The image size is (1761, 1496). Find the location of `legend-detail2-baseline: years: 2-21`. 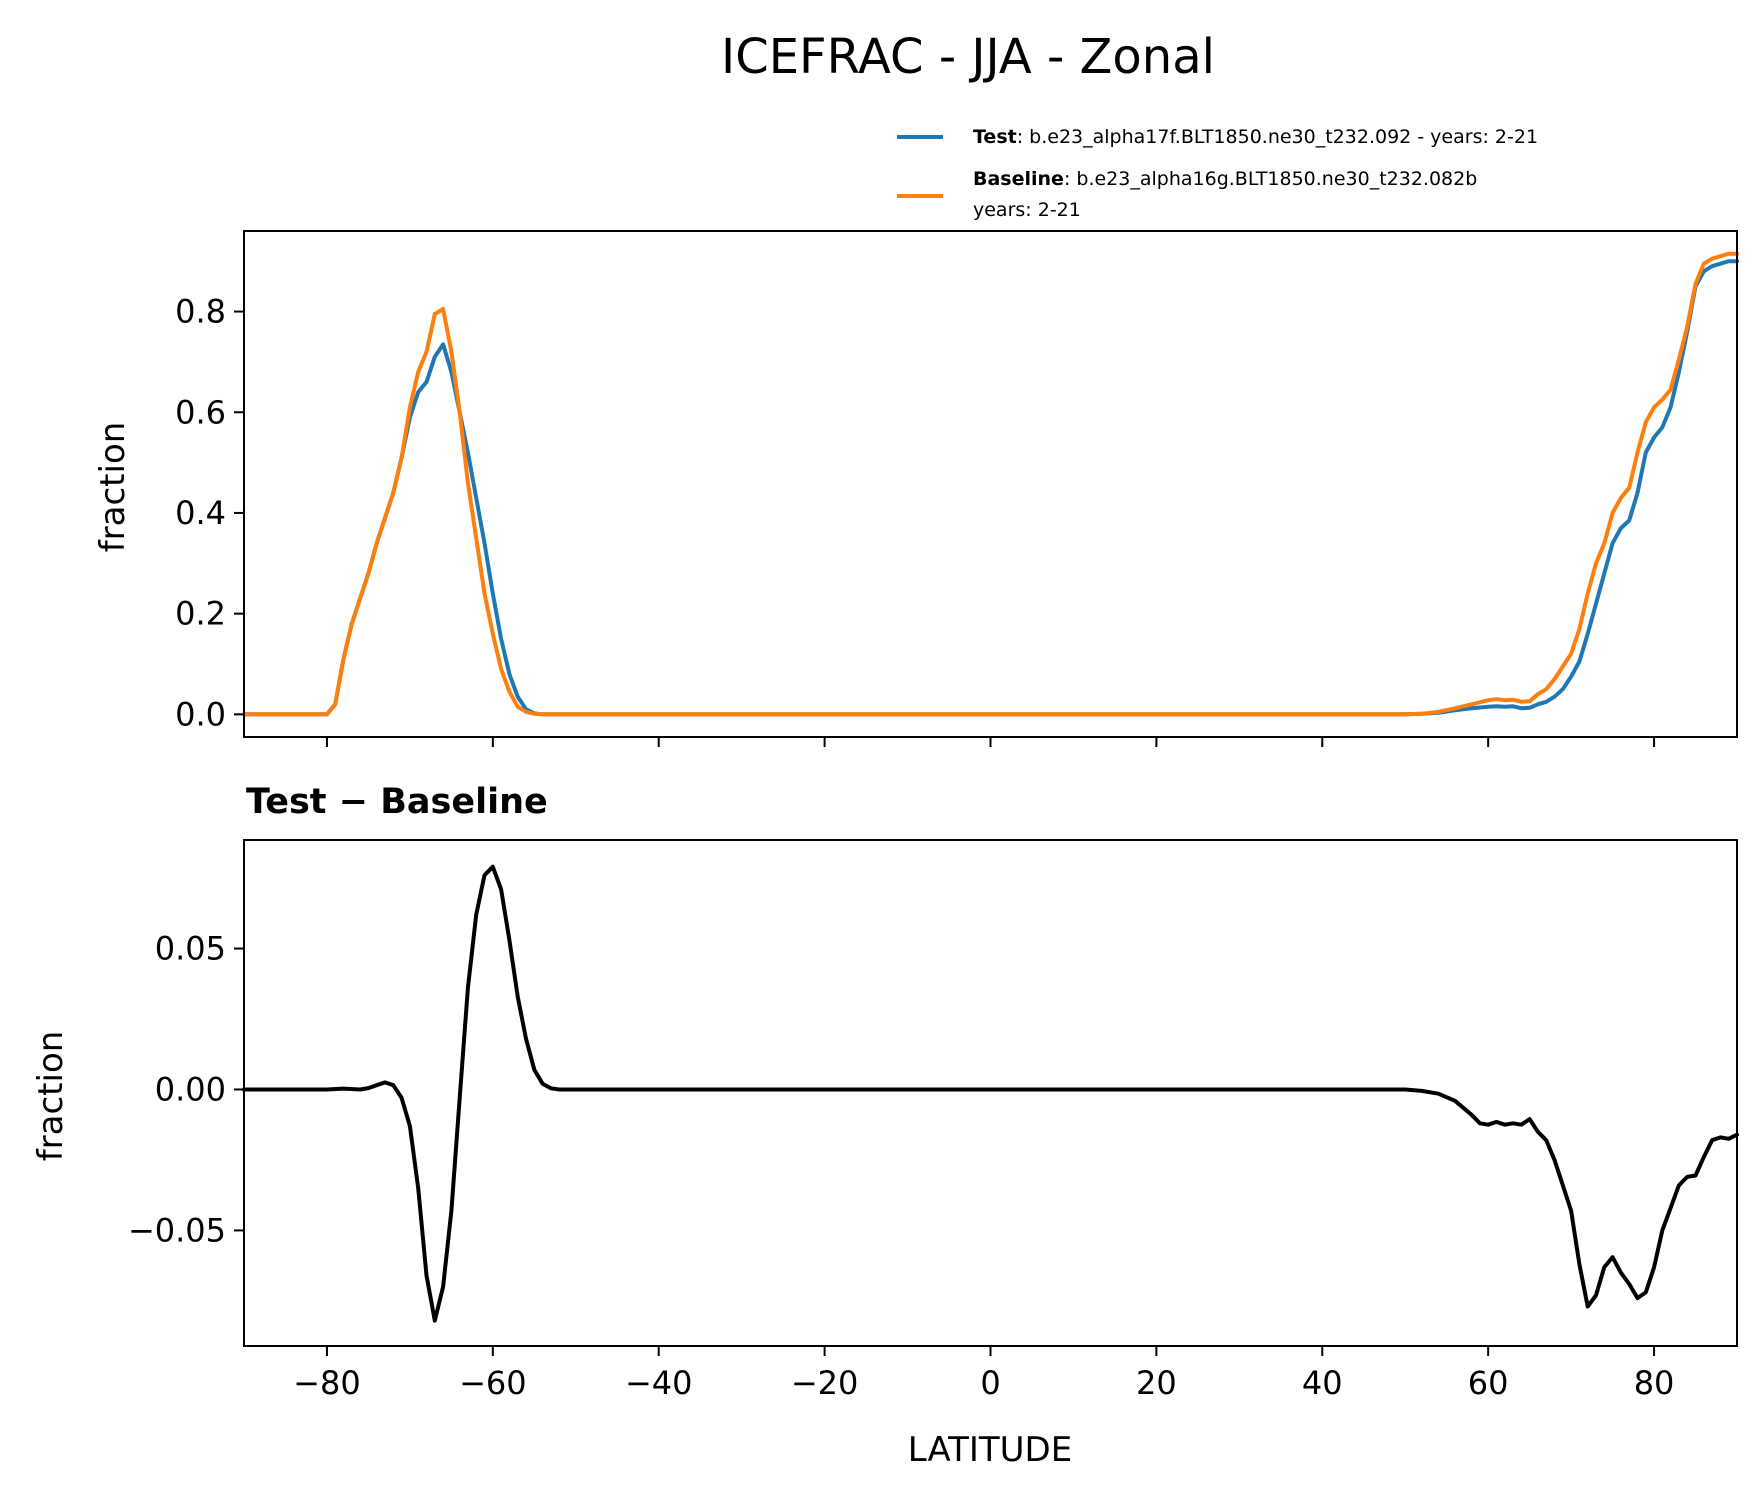

legend-detail2-baseline: years: 2-21 is located at coordinates (1027, 210).